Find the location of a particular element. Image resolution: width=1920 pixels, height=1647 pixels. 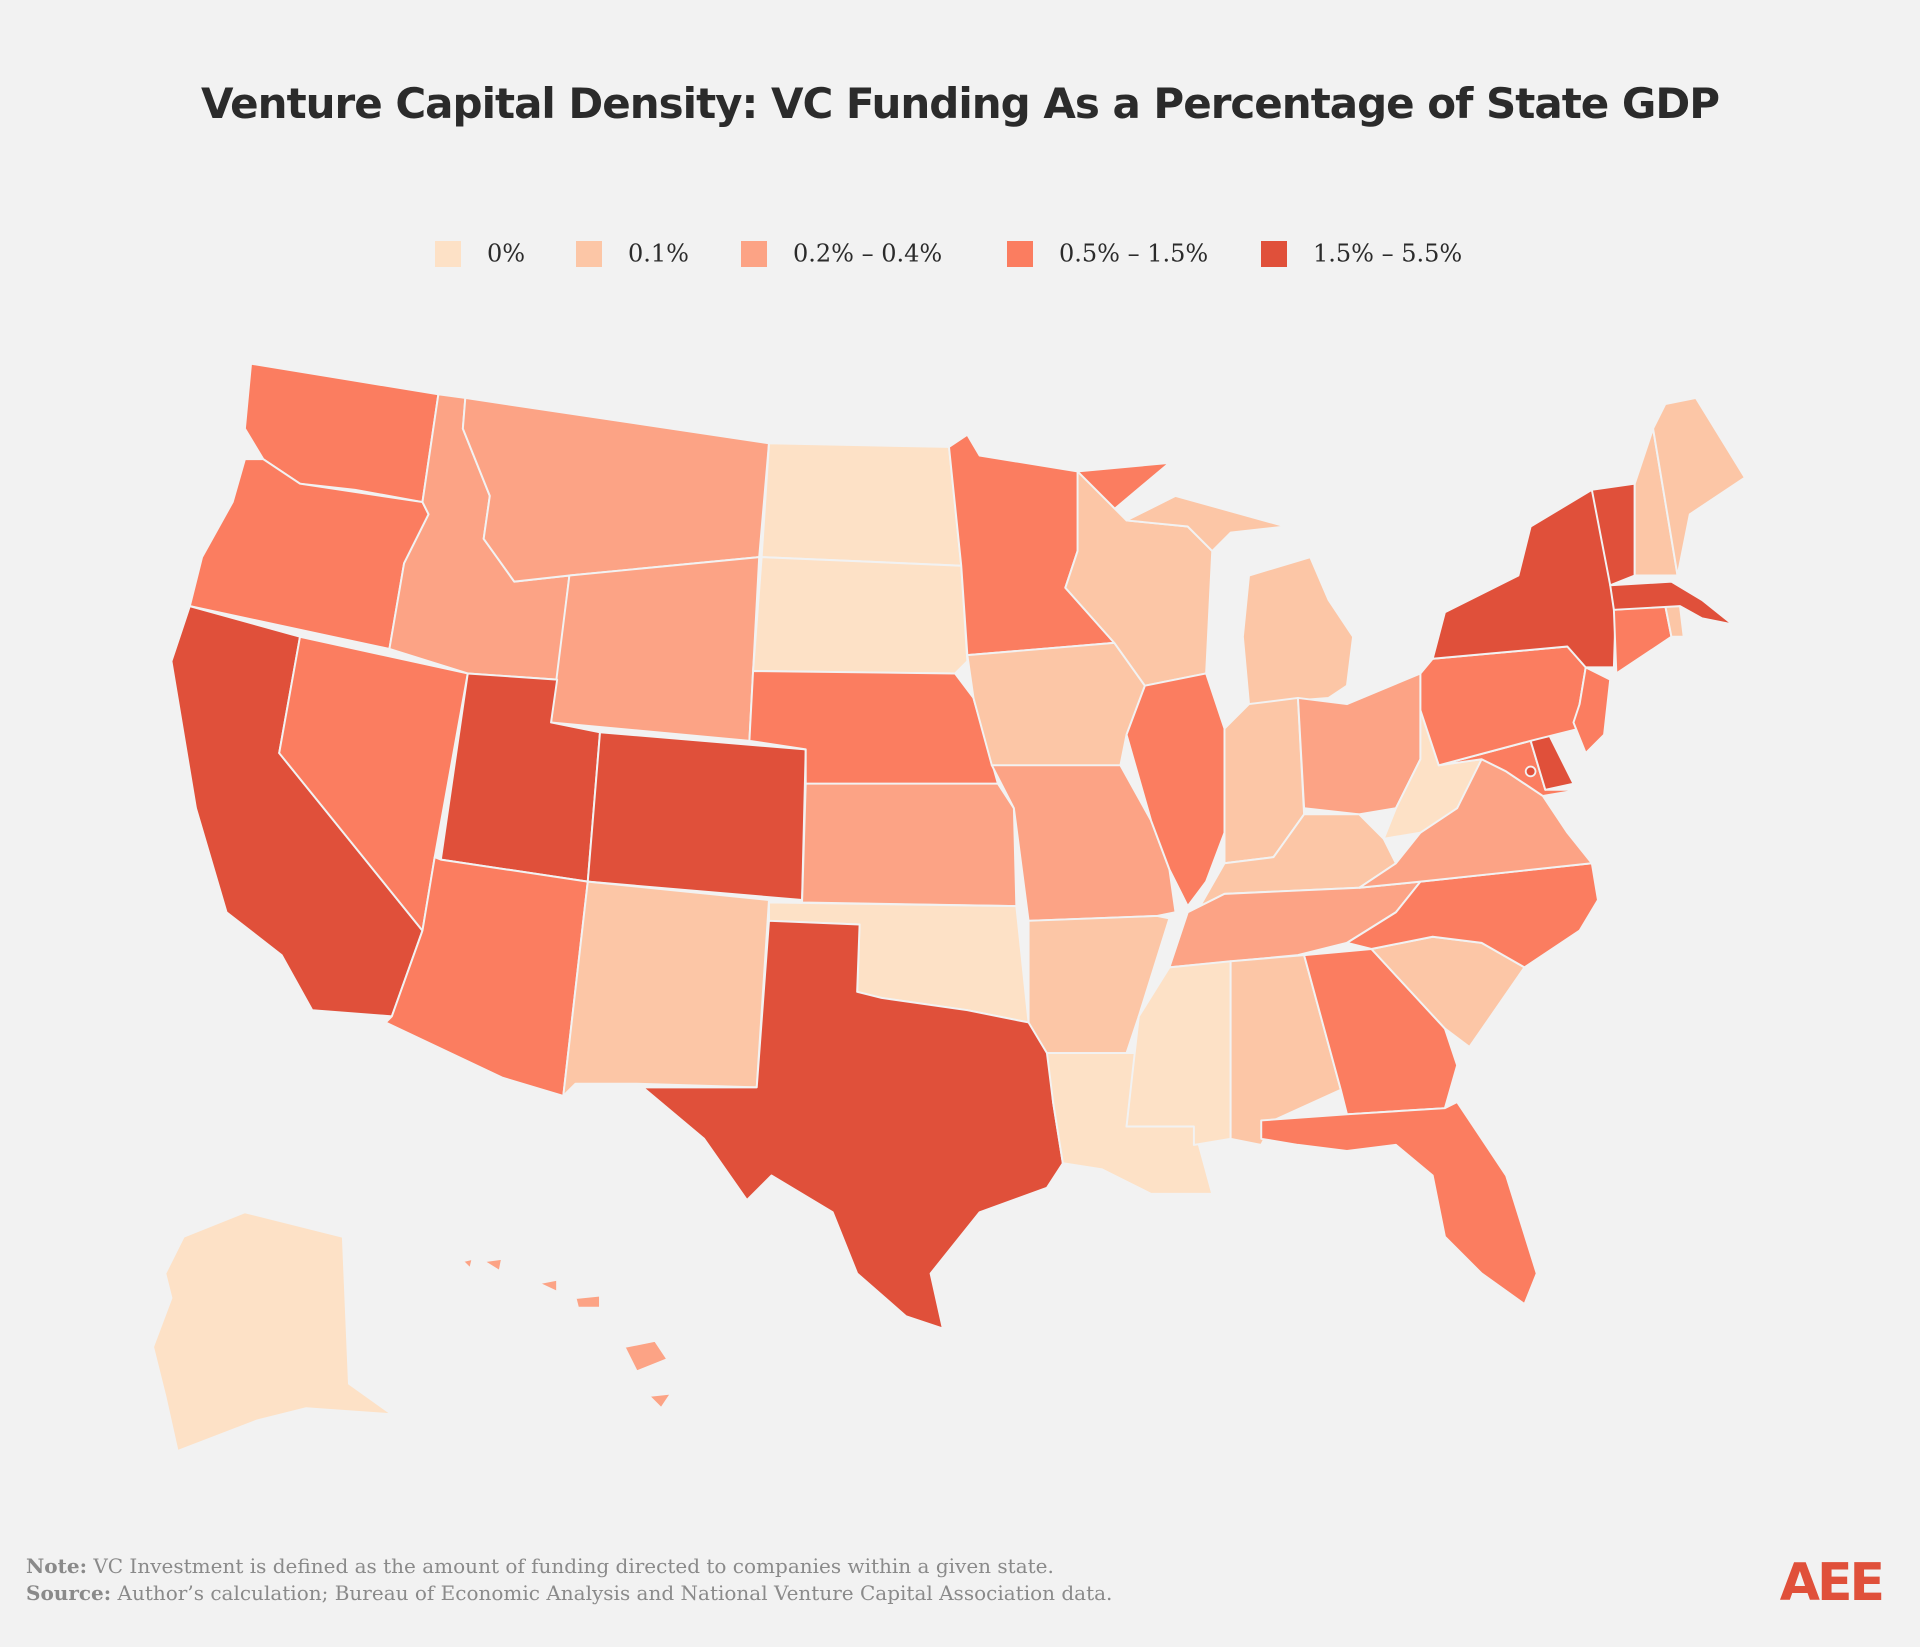

source-label: Source: is located at coordinates (68, 1593).